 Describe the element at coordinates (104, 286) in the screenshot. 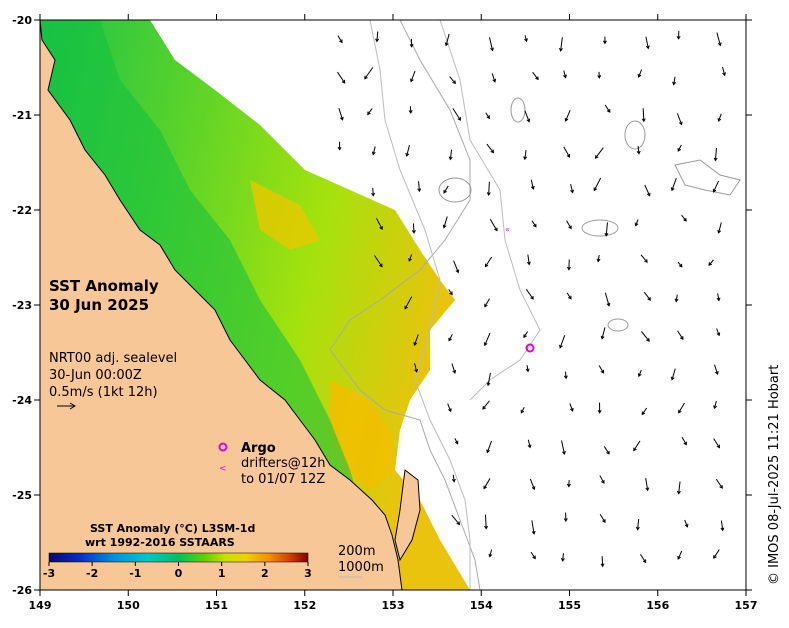

I see `map-title-line1: SST Anomaly` at that location.